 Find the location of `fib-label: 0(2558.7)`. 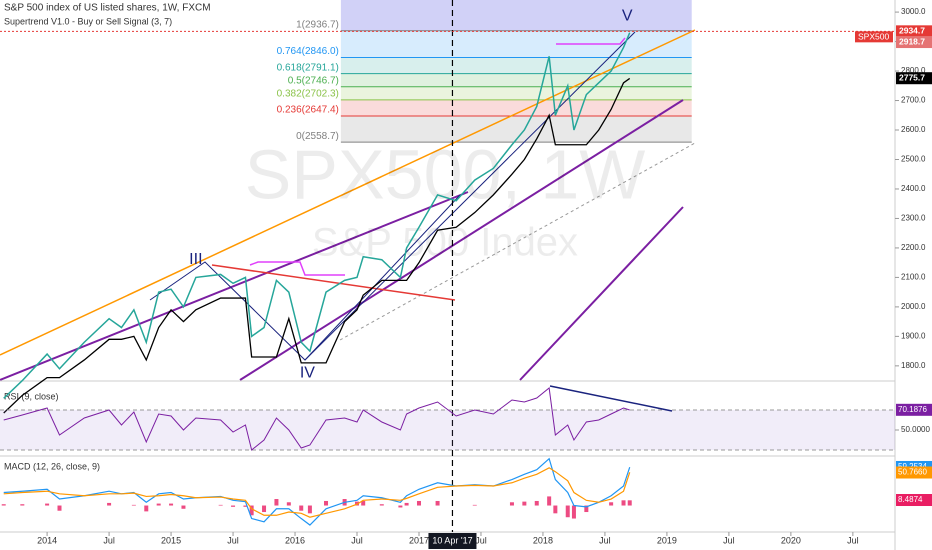

fib-label: 0(2558.7) is located at coordinates (317, 136).